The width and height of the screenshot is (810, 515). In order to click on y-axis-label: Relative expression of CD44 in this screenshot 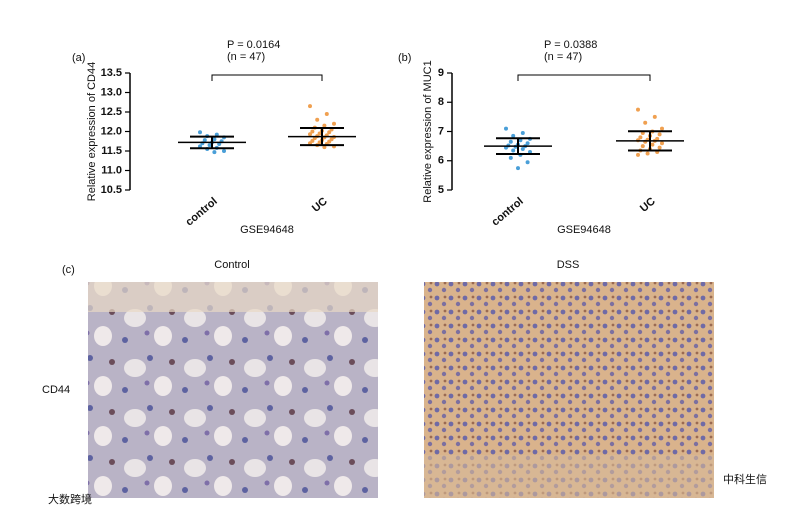, I will do `click(92, 131)`.